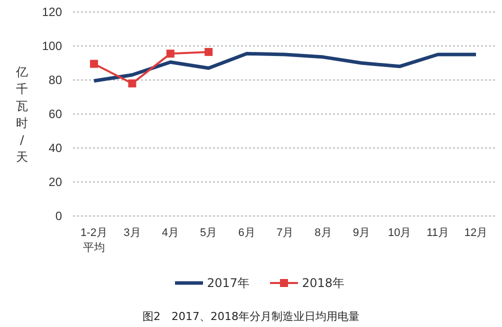 This screenshot has width=502, height=327. What do you see at coordinates (247, 233) in the screenshot?
I see `x-tick-label: 6月` at bounding box center [247, 233].